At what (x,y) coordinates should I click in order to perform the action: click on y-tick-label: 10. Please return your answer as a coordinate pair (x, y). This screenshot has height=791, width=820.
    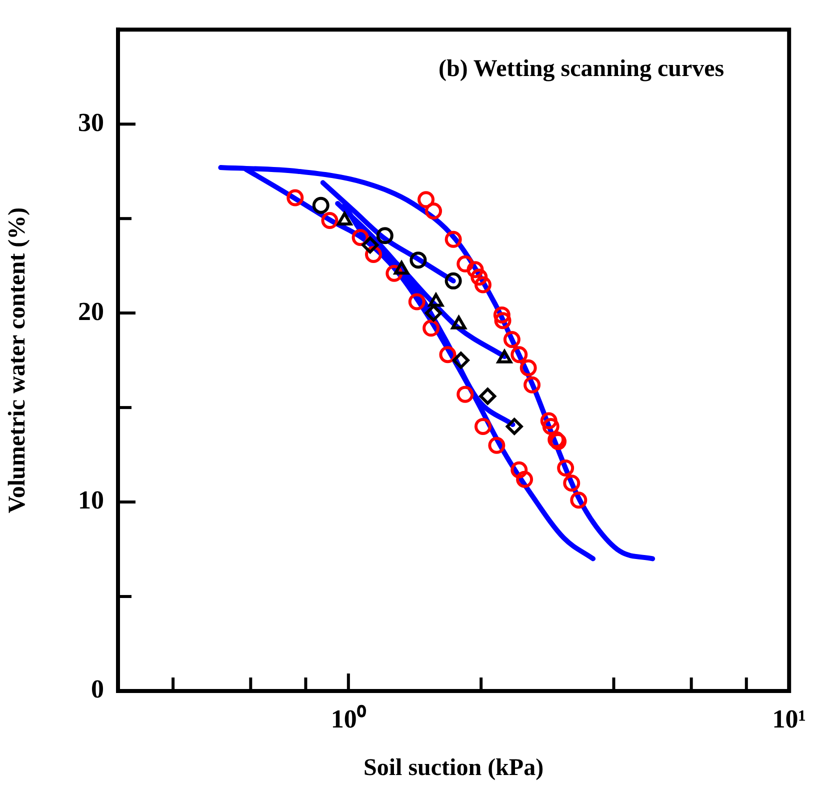
    Looking at the image, I should click on (91, 500).